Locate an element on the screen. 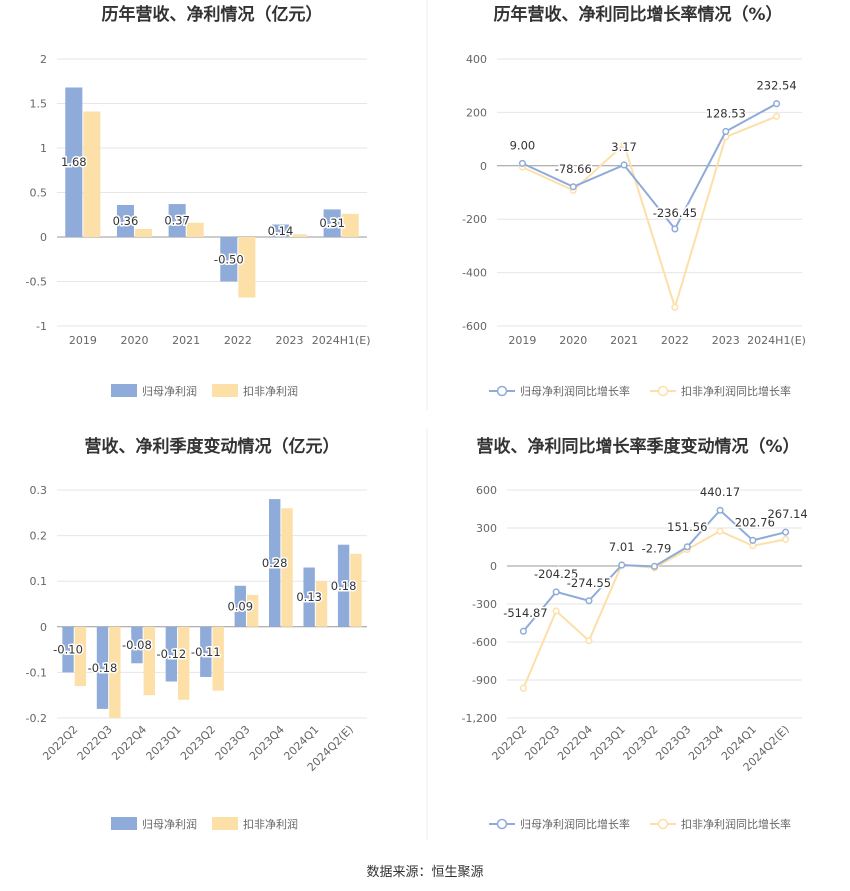 The width and height of the screenshot is (850, 891). data-label: -0.11 is located at coordinates (206, 652).